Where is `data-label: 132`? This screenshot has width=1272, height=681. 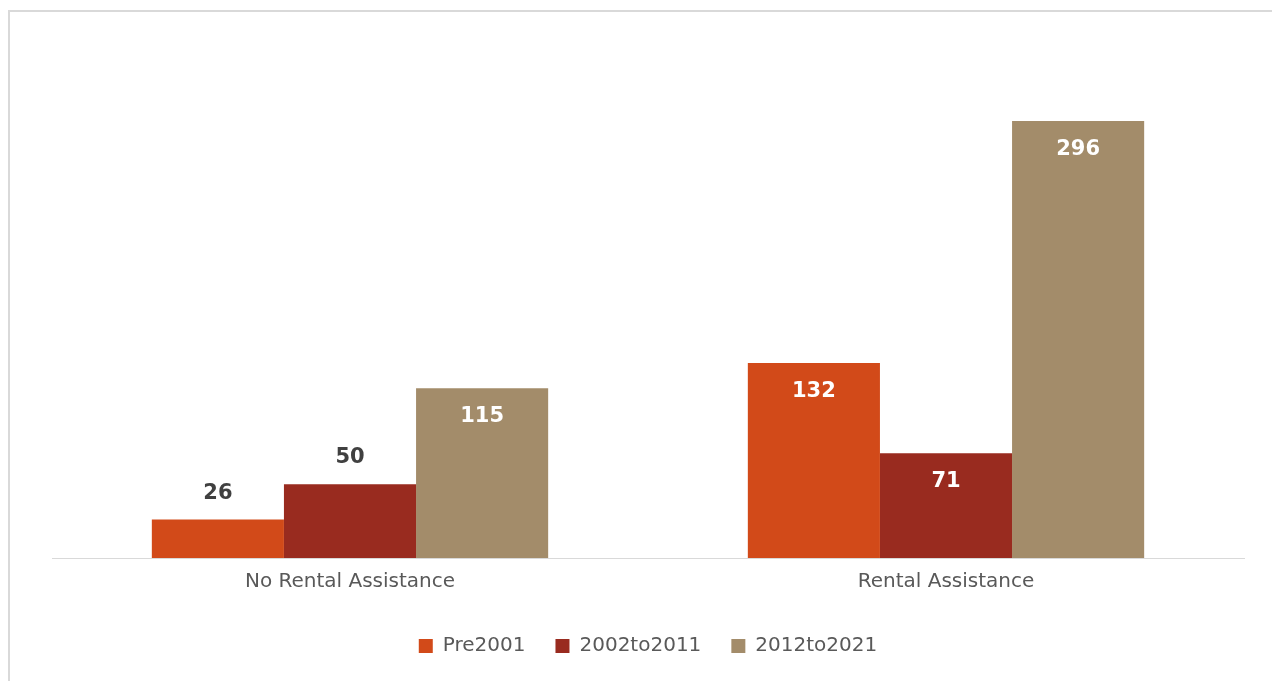 data-label: 132 is located at coordinates (813, 390).